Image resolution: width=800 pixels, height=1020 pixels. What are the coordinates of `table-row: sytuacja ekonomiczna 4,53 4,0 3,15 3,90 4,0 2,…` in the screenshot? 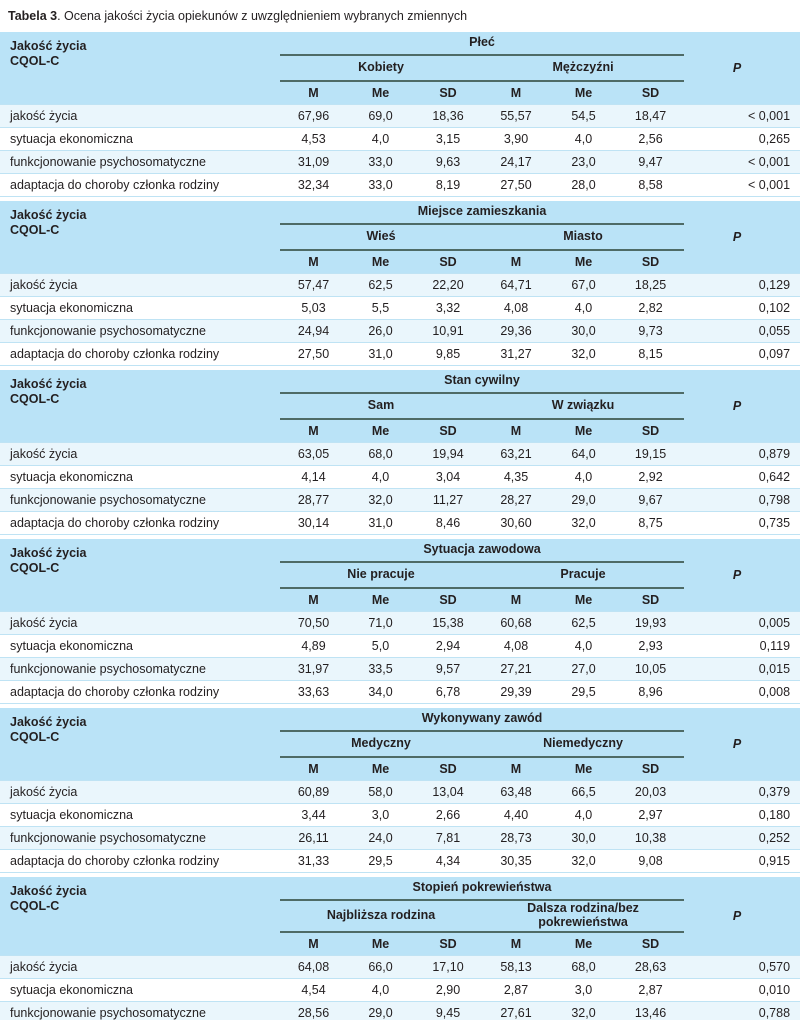 It's located at (400, 139).